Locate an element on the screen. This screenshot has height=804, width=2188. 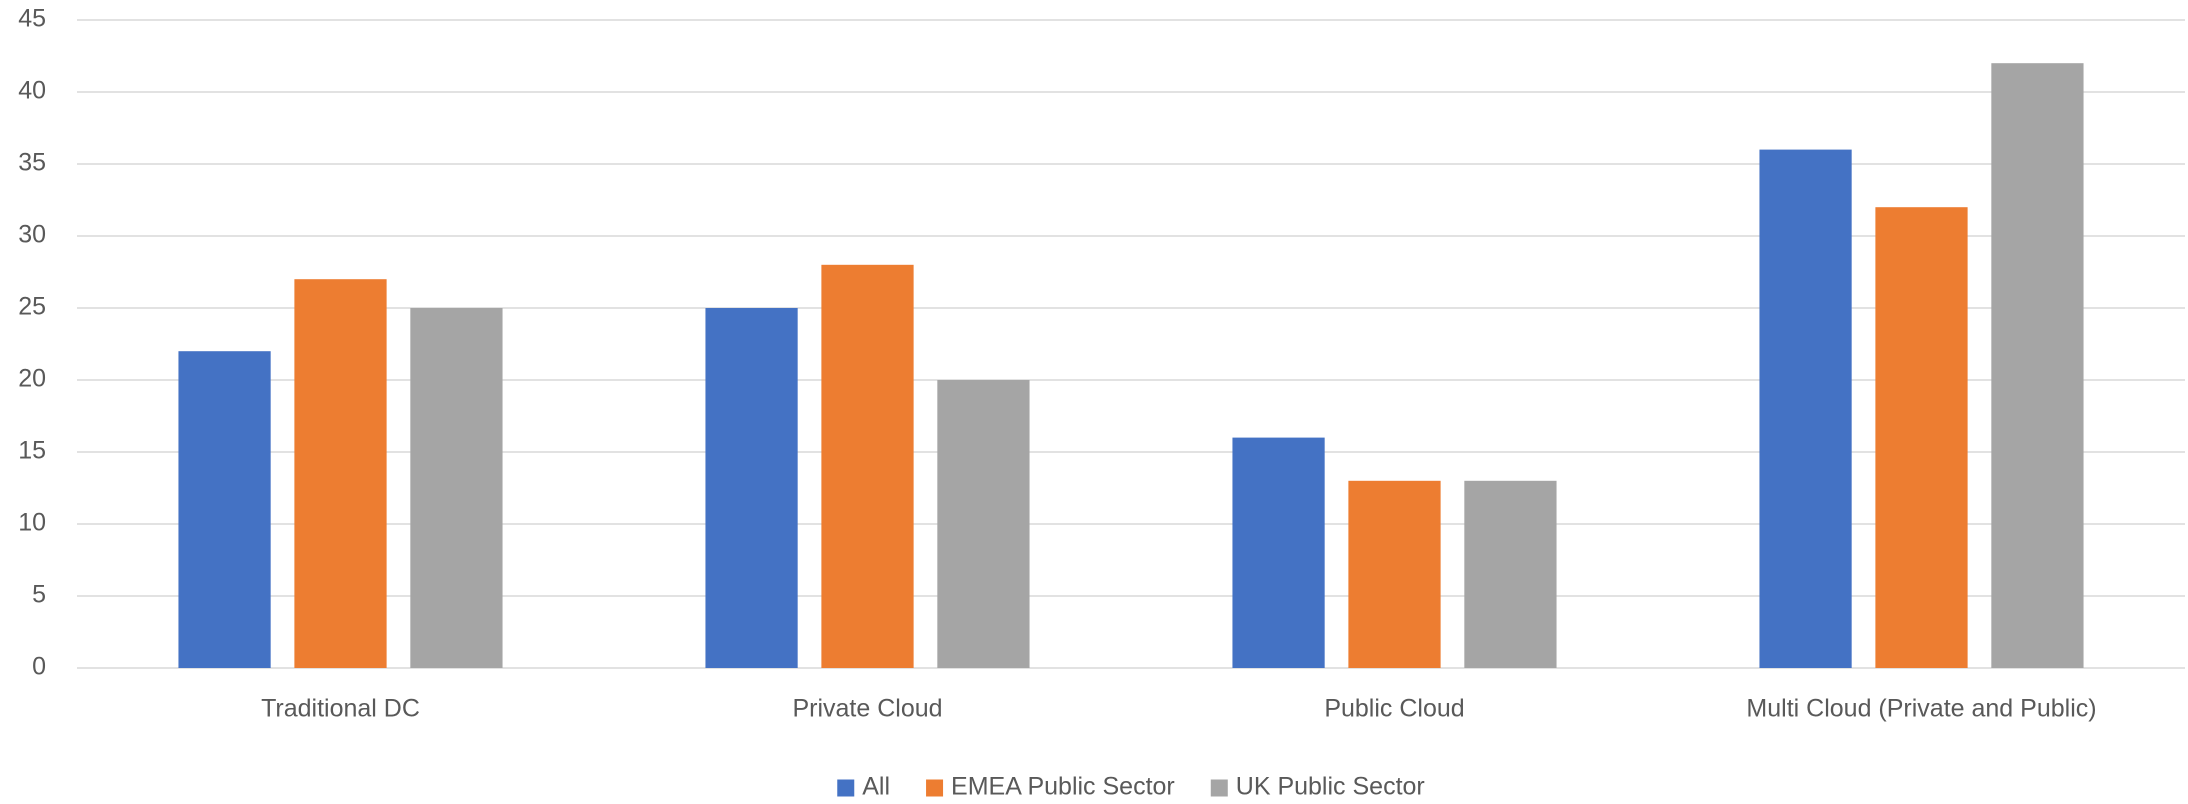
y-tick-label: 25 is located at coordinates (32, 307).